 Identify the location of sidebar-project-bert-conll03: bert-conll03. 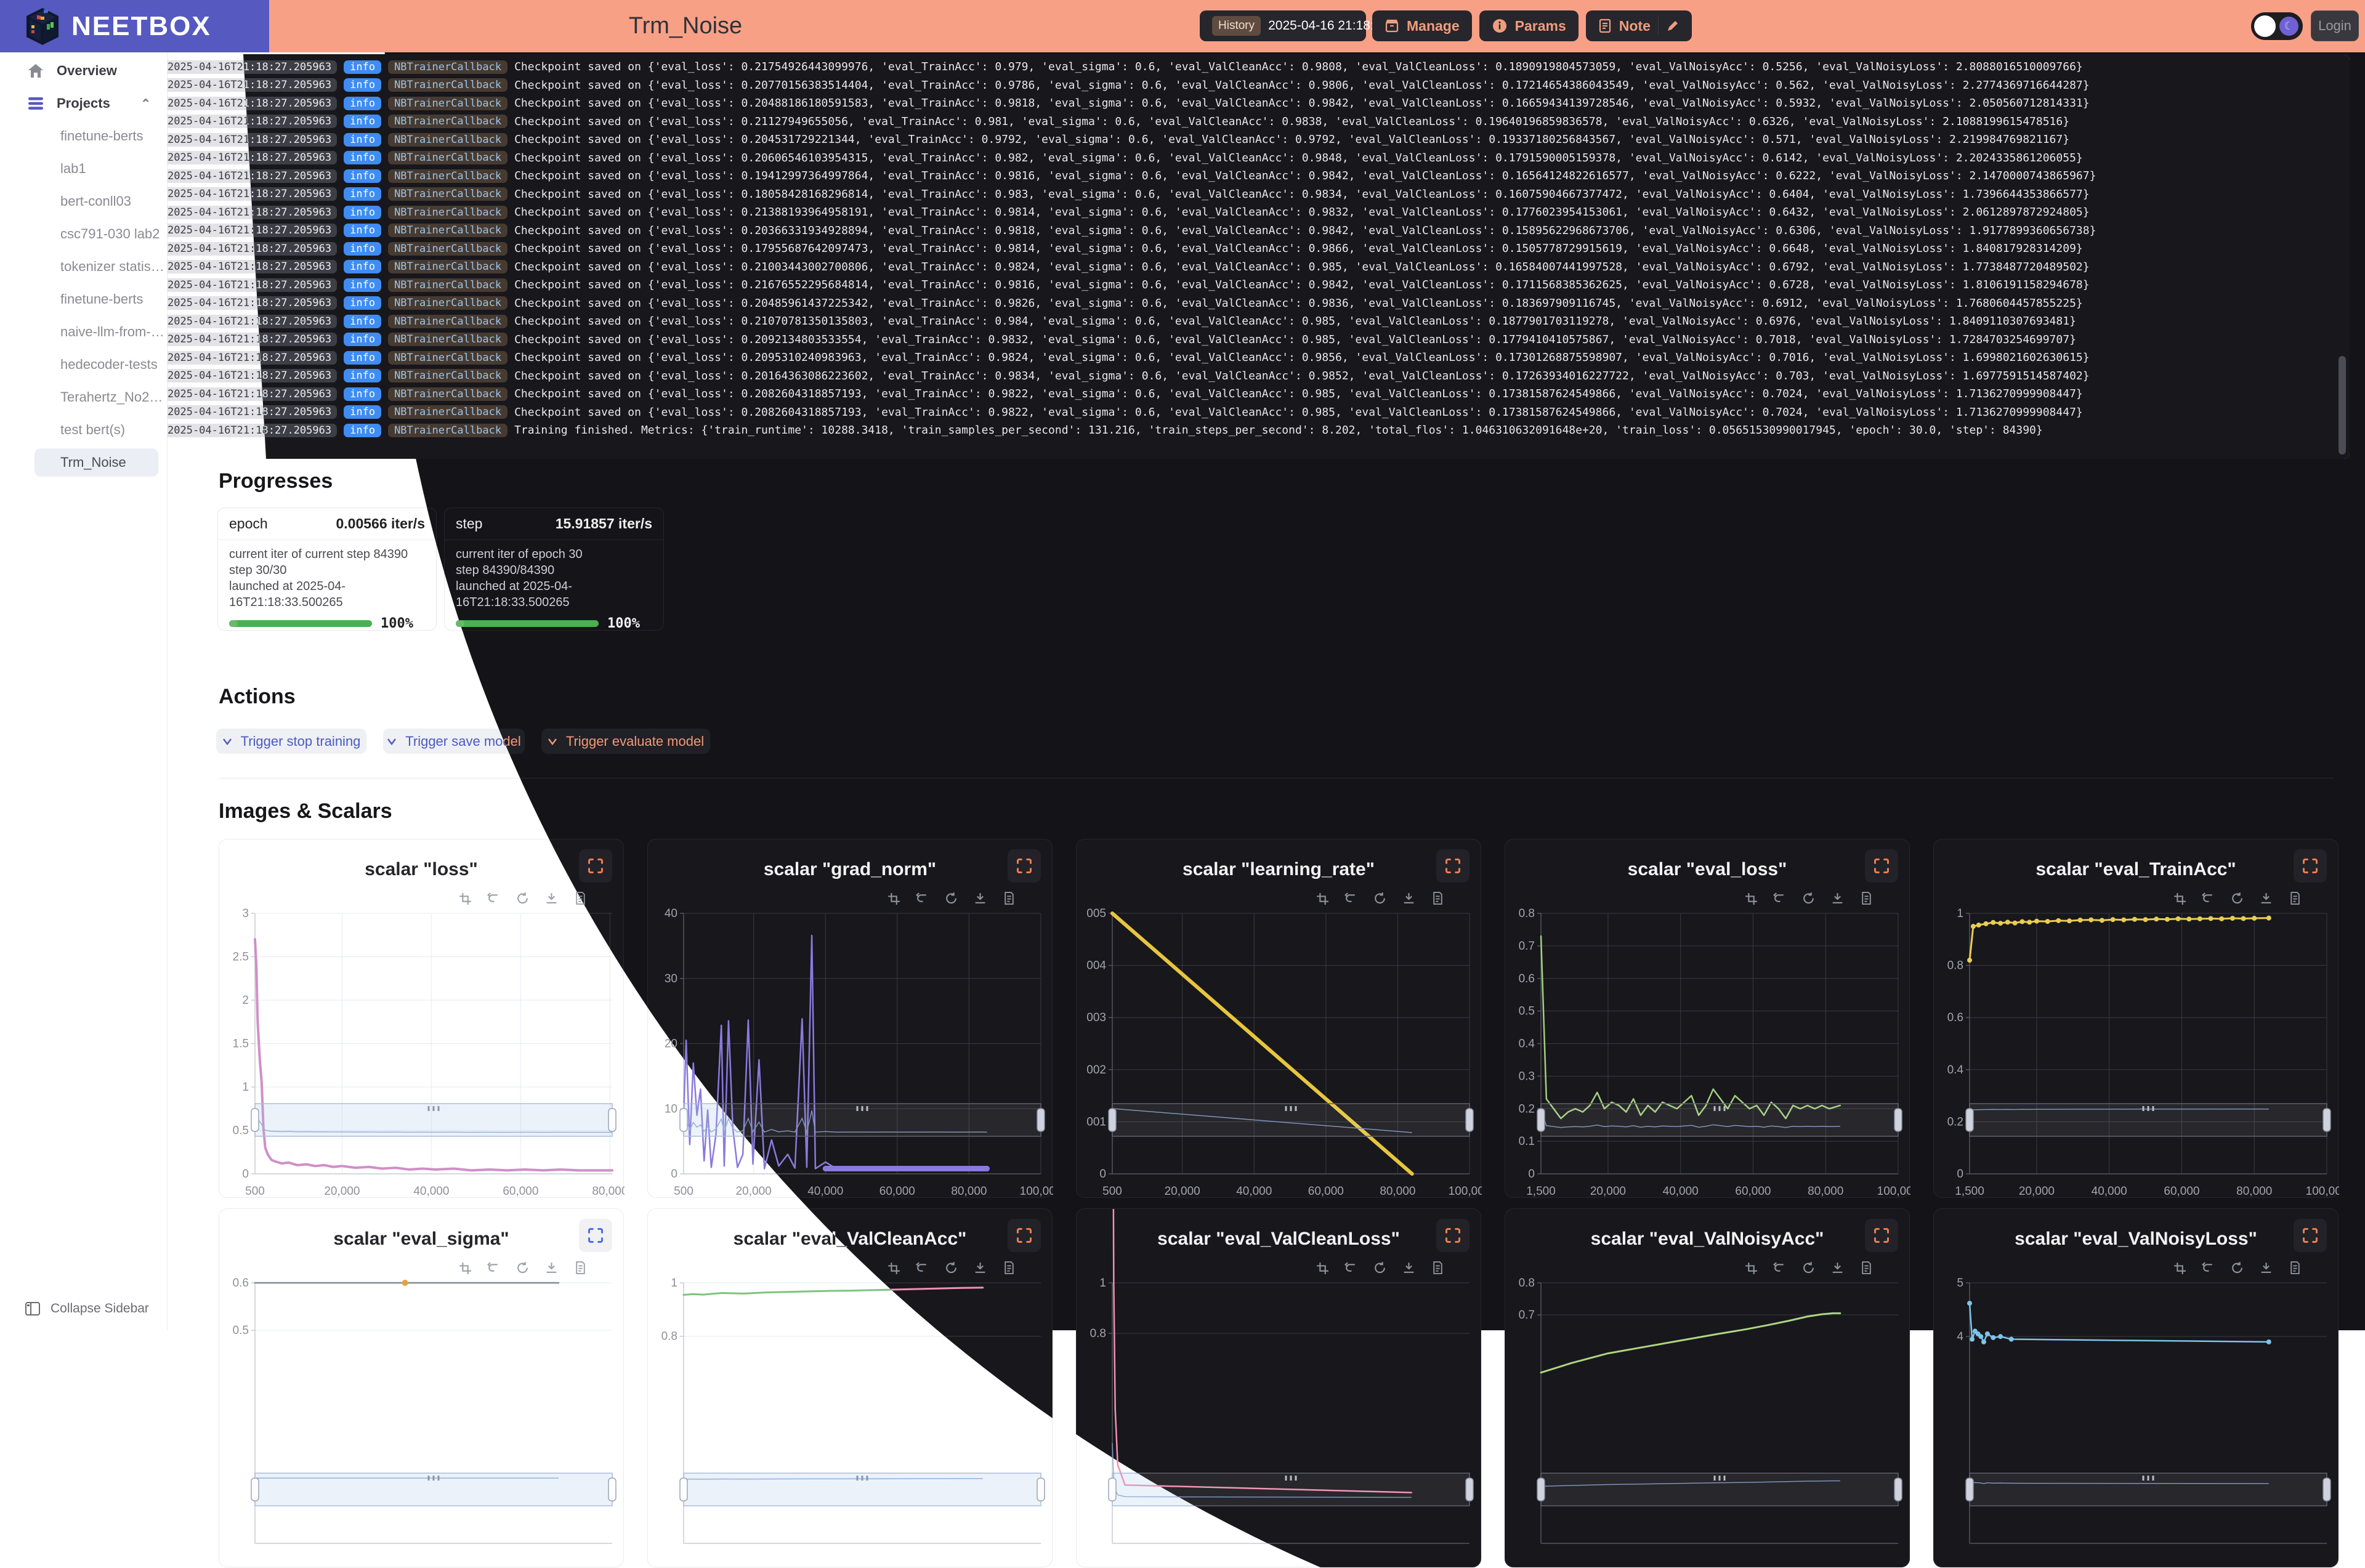
(83, 202).